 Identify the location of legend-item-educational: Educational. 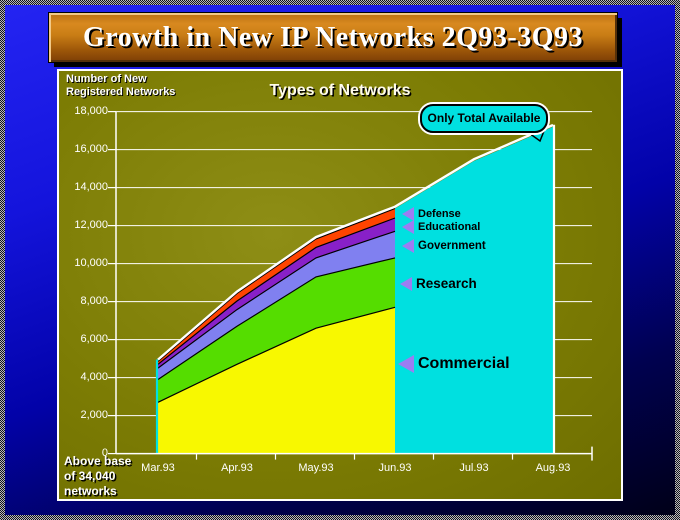
(441, 227).